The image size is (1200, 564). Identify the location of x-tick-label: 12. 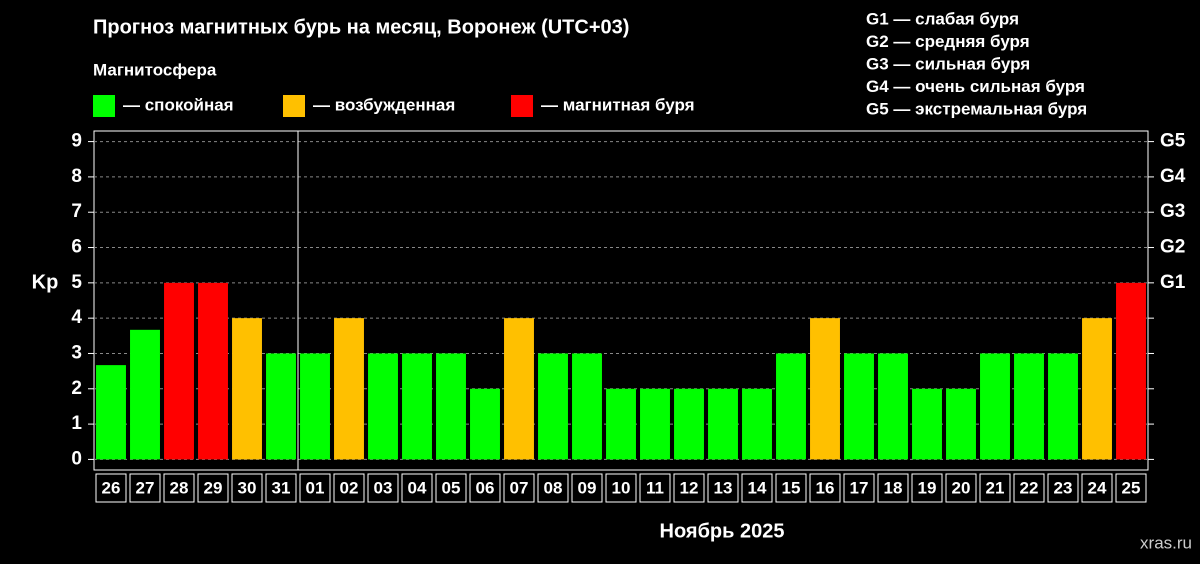
(689, 487).